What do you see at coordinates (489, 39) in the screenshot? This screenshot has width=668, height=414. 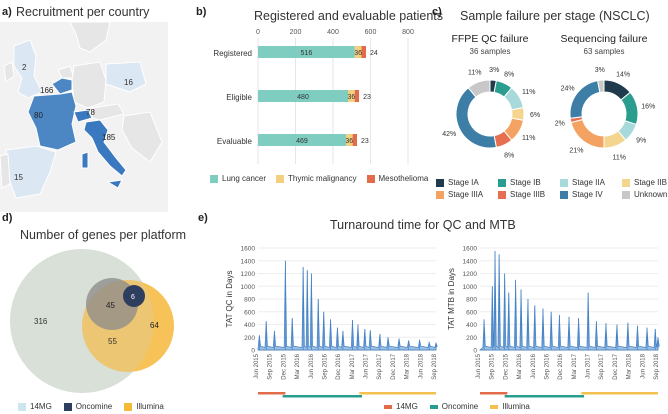 I see `donut-title: FFPE QC failure` at bounding box center [489, 39].